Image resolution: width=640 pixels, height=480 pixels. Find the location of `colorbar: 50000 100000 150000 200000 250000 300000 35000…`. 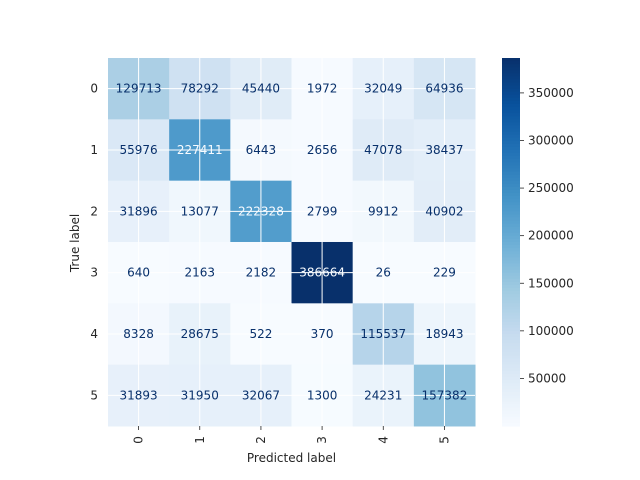

colorbar: 50000 100000 150000 200000 250000 300000 35000… is located at coordinates (538, 242).